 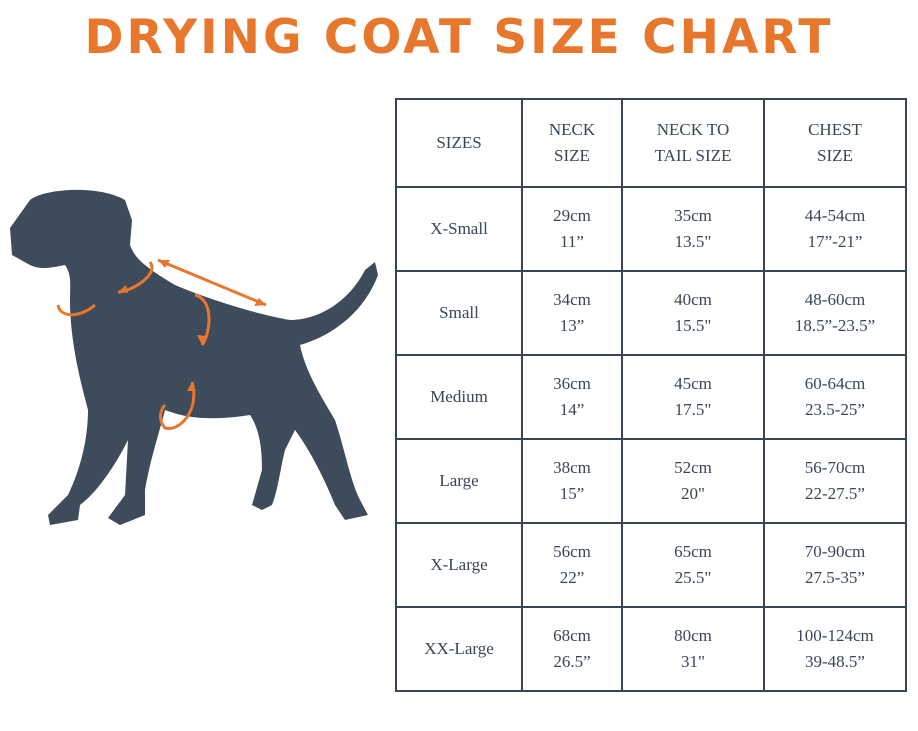 What do you see at coordinates (693, 155) in the screenshot?
I see `cell-text: TAIL SIZE` at bounding box center [693, 155].